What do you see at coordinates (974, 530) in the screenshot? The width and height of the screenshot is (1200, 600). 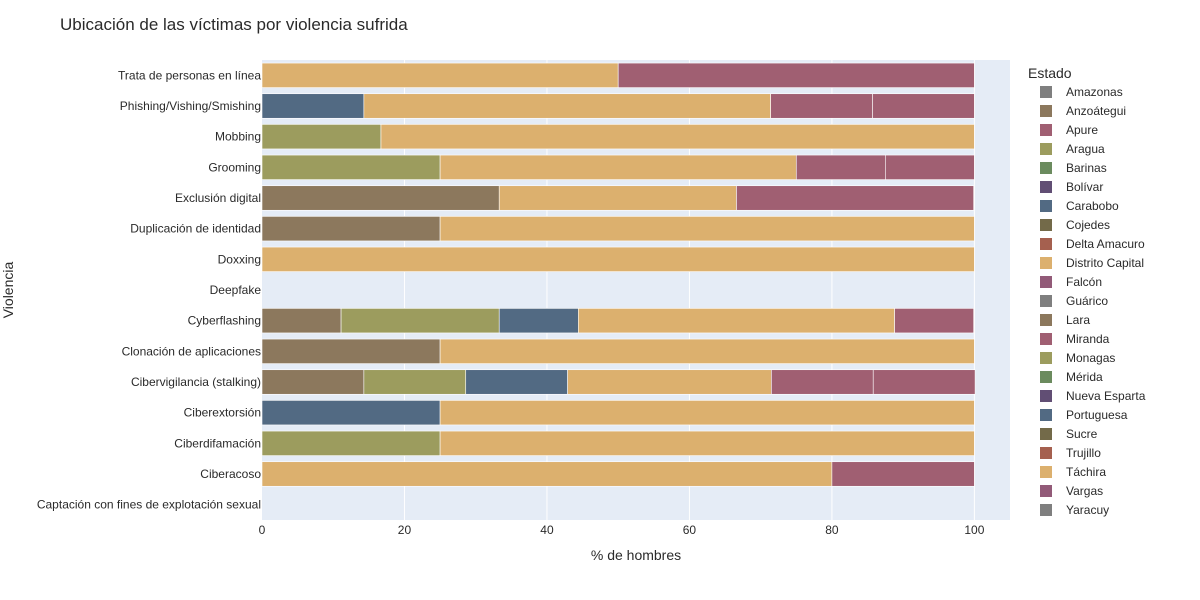 I see `x-tick-label: 100` at bounding box center [974, 530].